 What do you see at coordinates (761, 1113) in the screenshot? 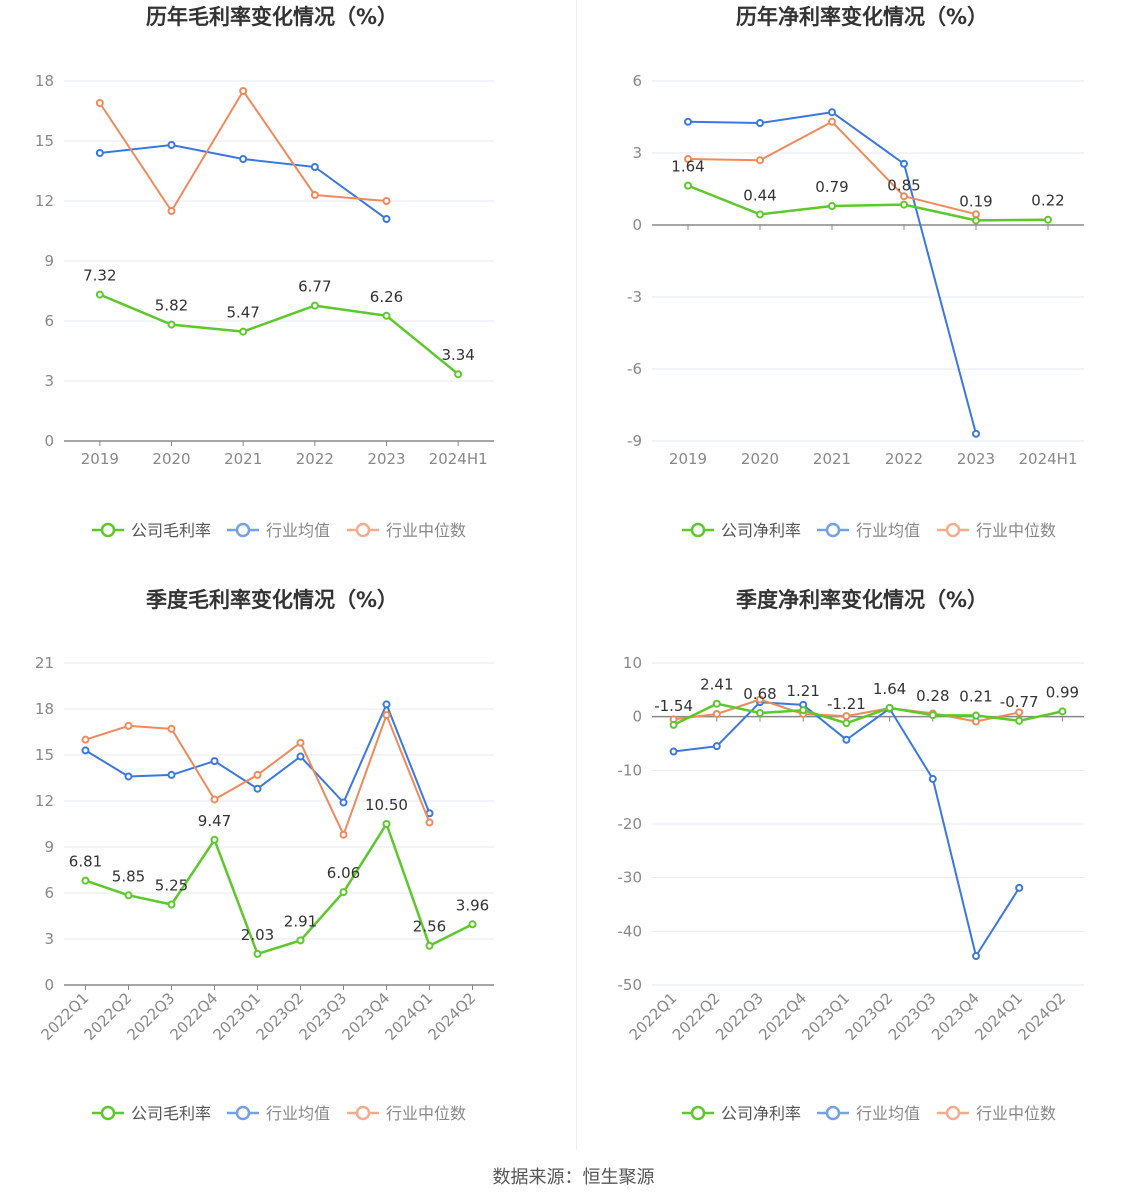
I see `legend-label: 公司净利率` at bounding box center [761, 1113].